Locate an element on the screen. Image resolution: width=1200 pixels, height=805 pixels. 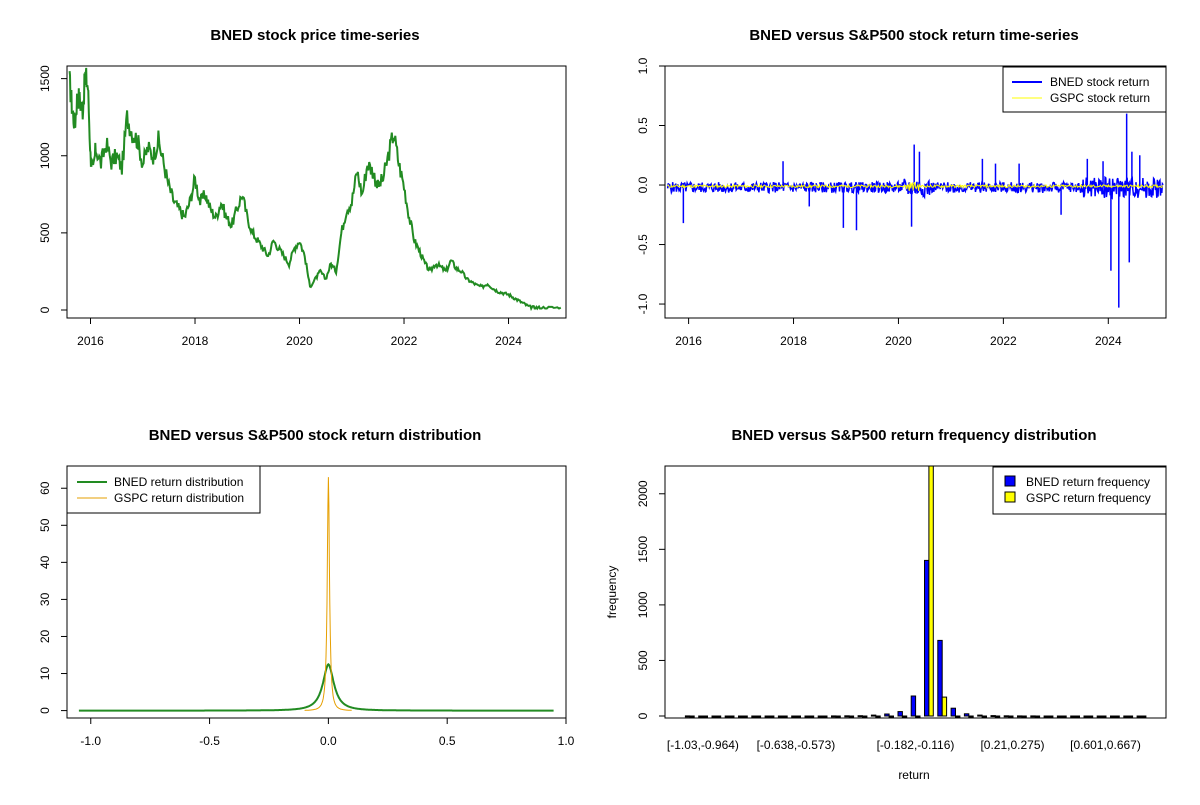
legend-label: GSPC stock return is located at coordinates (1100, 98).